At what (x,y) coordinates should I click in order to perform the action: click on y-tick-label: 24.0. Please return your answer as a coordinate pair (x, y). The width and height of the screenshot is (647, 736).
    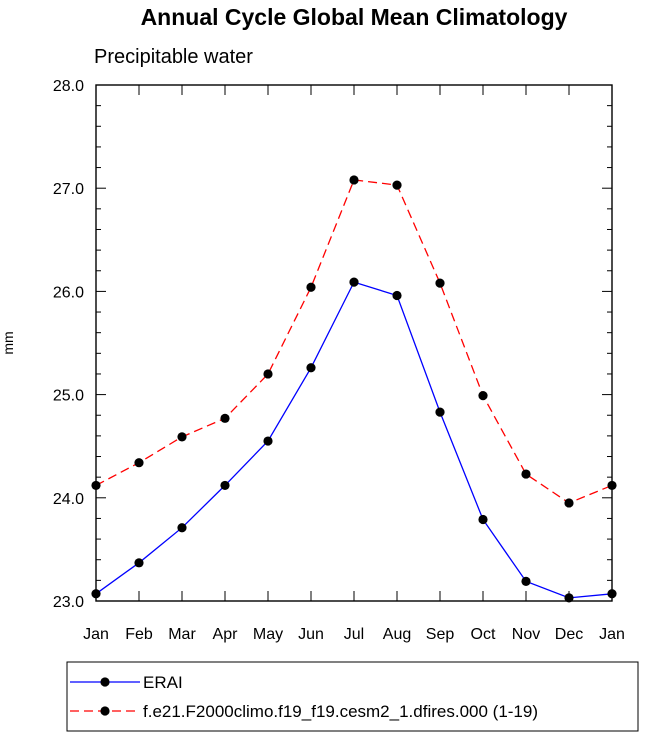
    Looking at the image, I should click on (68, 499).